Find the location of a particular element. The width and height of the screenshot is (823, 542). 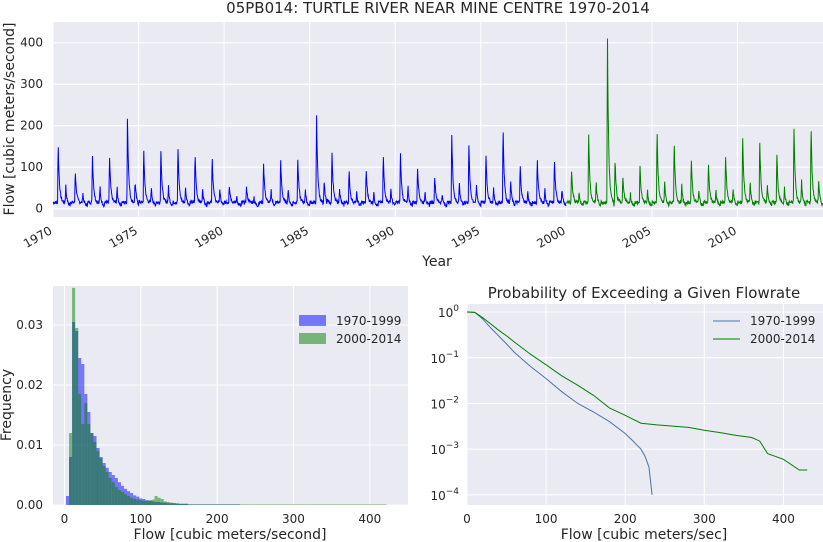

x-tick-label: 1990 is located at coordinates (379, 236).